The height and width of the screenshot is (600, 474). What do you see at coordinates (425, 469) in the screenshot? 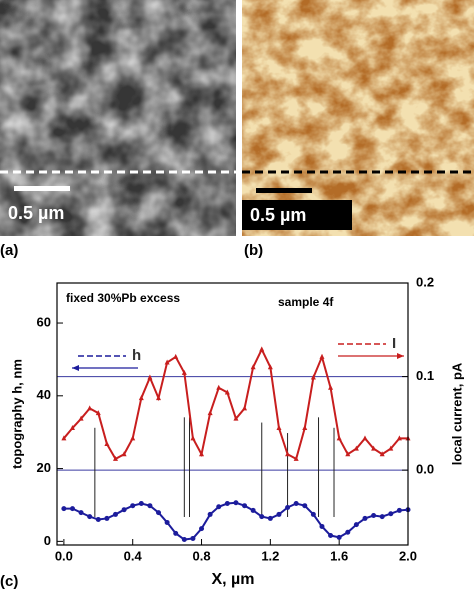
I see `y2-tick-label: 0.0` at bounding box center [425, 469].